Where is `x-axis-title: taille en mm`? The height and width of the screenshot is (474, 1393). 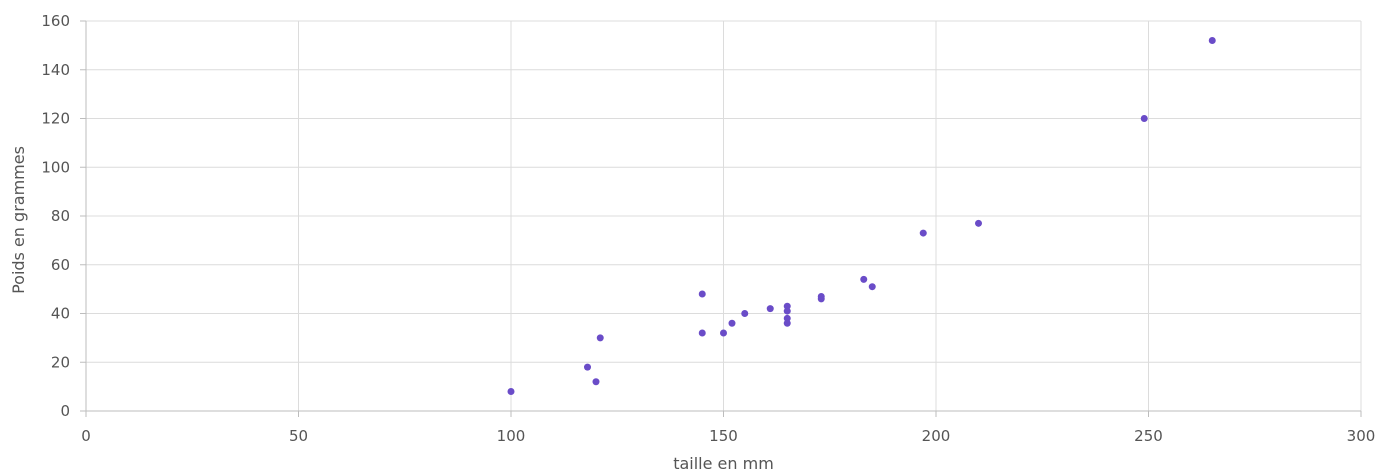 x-axis-title: taille en mm is located at coordinates (723, 463).